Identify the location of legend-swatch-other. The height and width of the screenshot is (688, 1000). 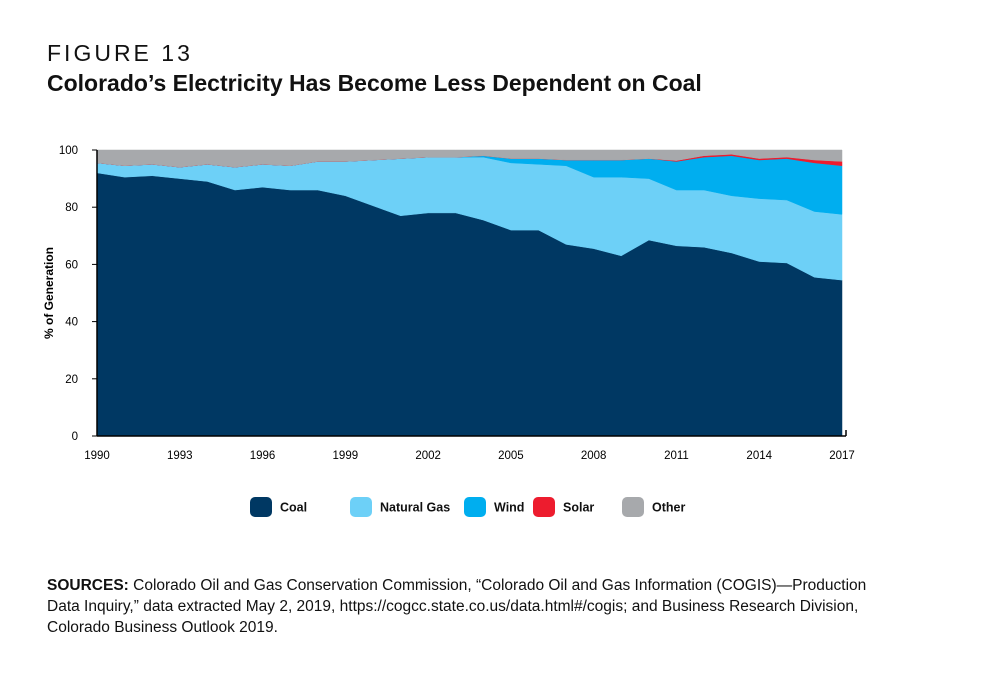
(633, 507).